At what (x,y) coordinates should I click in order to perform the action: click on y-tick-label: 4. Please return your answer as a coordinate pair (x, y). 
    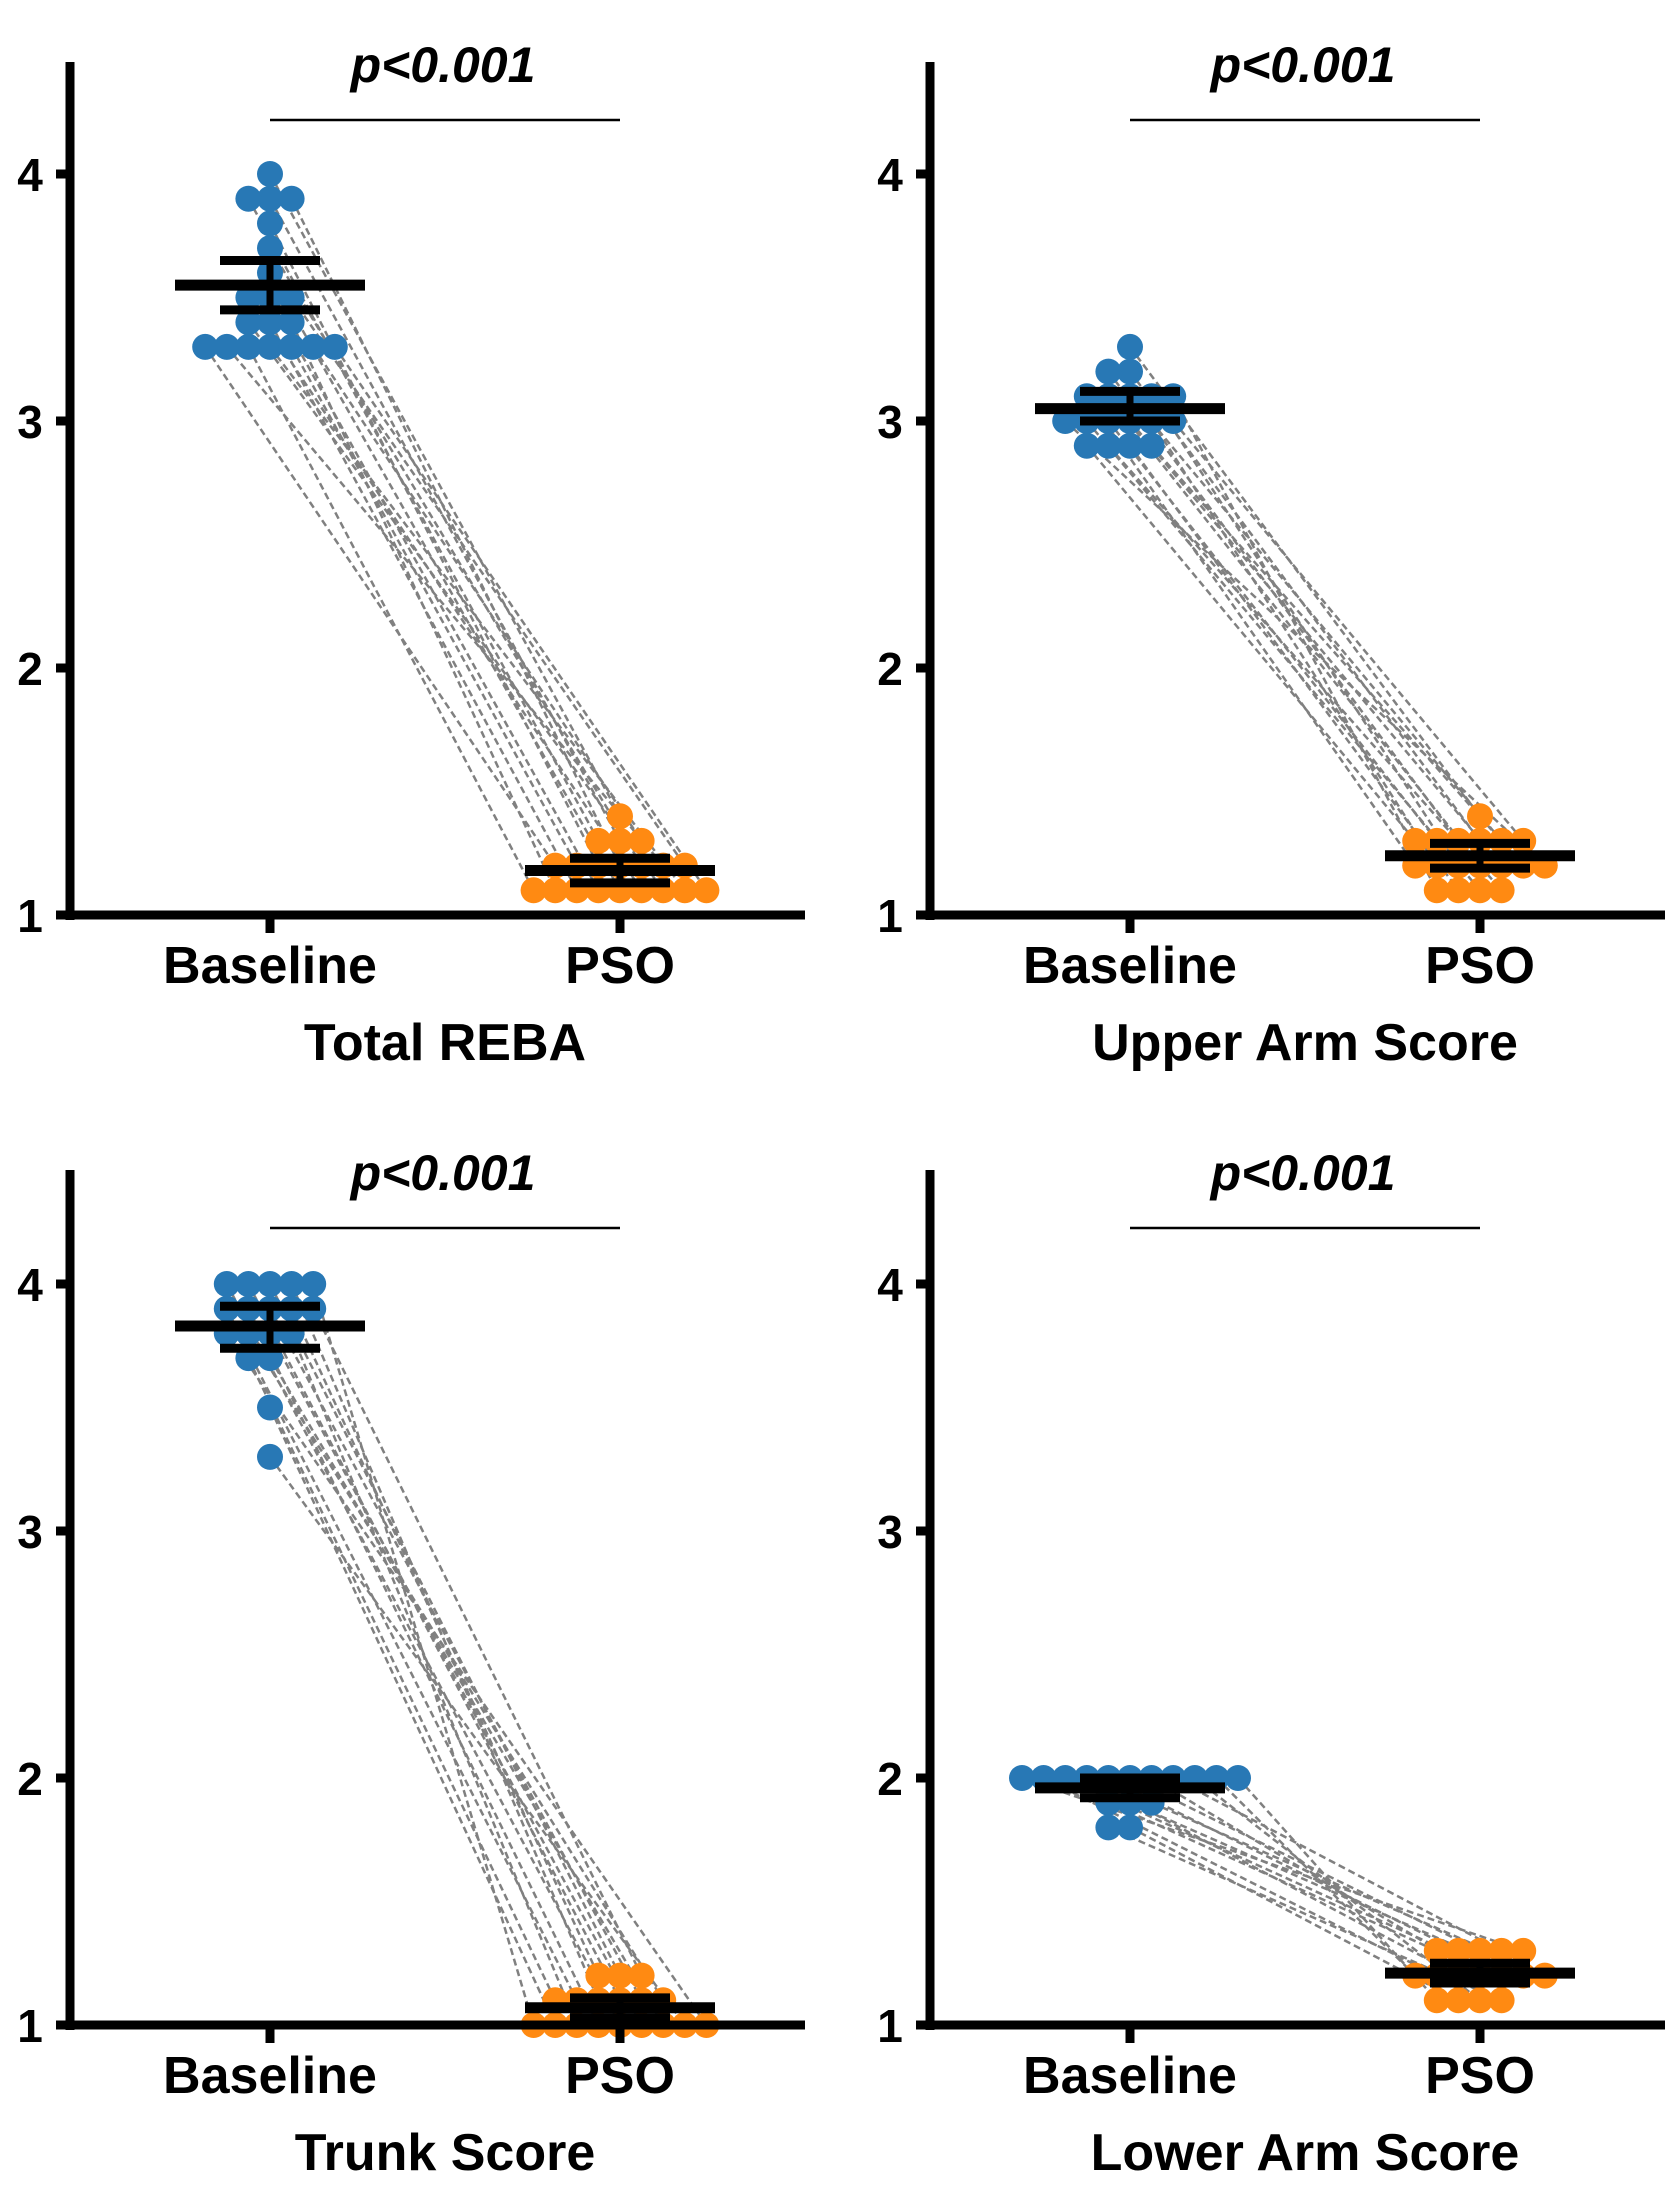
    Looking at the image, I should click on (30, 175).